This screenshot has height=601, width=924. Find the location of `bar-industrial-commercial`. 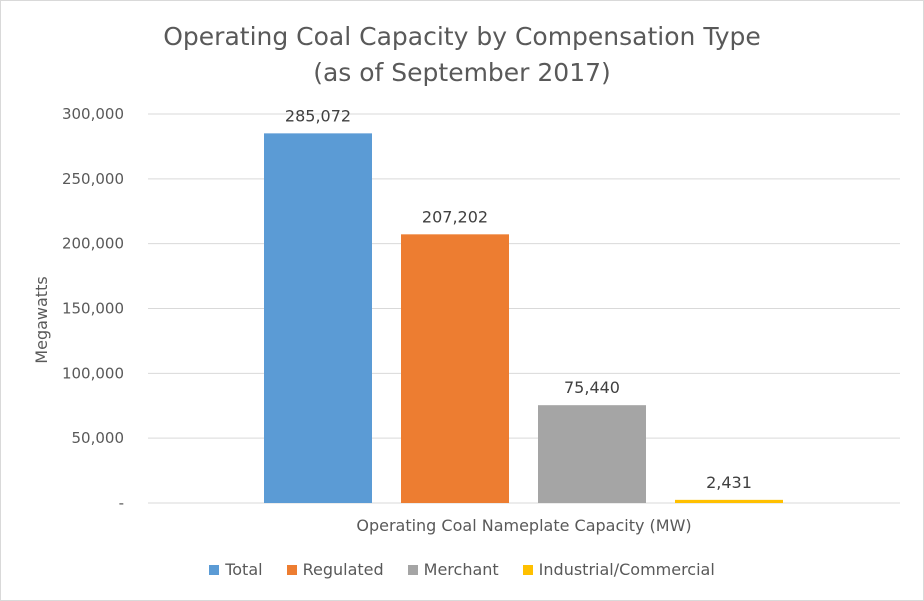

bar-industrial-commercial is located at coordinates (729, 501).